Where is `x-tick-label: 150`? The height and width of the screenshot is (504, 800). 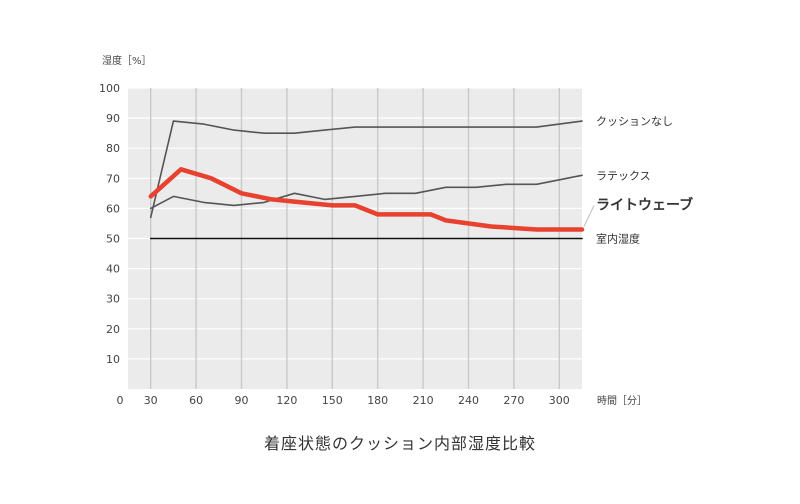
x-tick-label: 150 is located at coordinates (332, 400).